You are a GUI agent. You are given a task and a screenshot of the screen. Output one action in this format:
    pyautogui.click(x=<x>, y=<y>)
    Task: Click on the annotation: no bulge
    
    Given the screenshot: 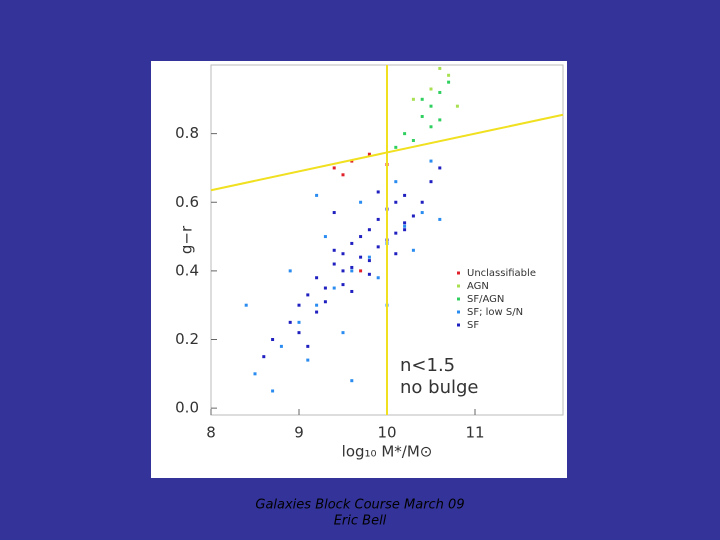 What is the action you would take?
    pyautogui.click(x=439, y=387)
    